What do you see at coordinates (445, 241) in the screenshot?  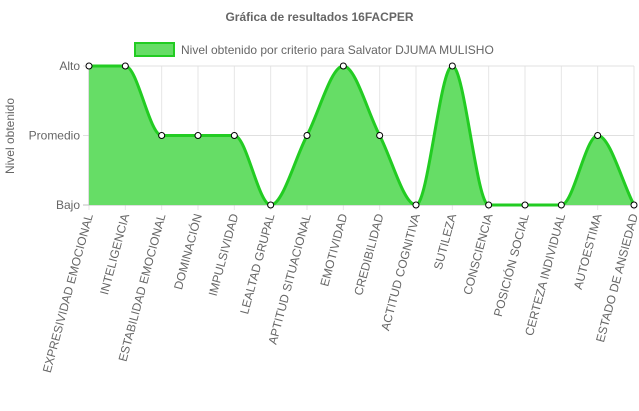 I see `x-tick-label: SUTILEZA` at bounding box center [445, 241].